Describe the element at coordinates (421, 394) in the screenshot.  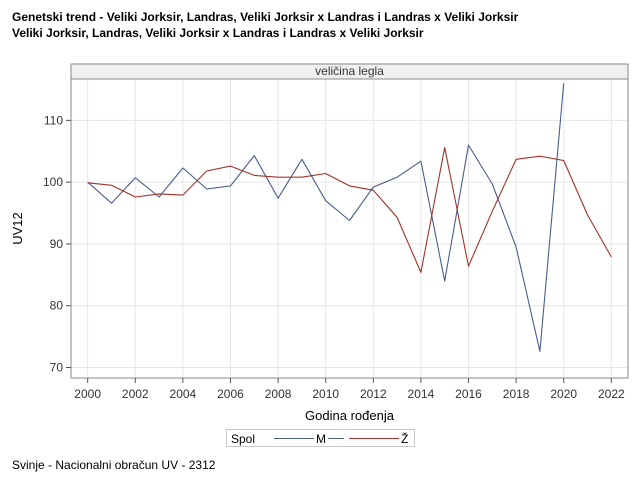
I see `x-tick-label: 2014` at that location.